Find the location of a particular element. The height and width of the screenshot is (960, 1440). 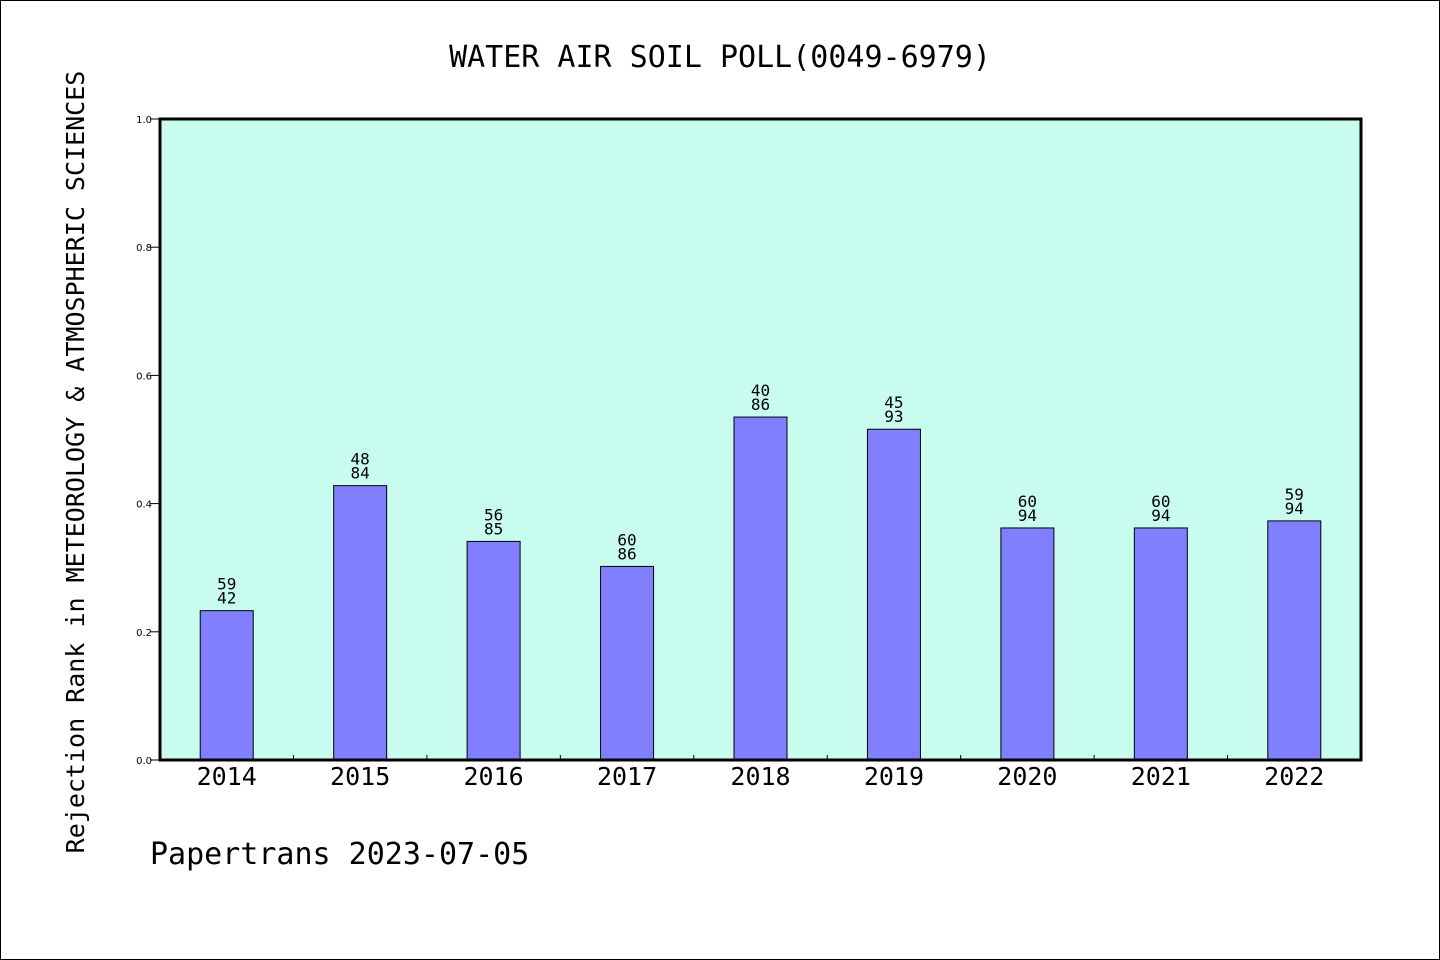

bar-data-label: 40 is located at coordinates (760, 390).